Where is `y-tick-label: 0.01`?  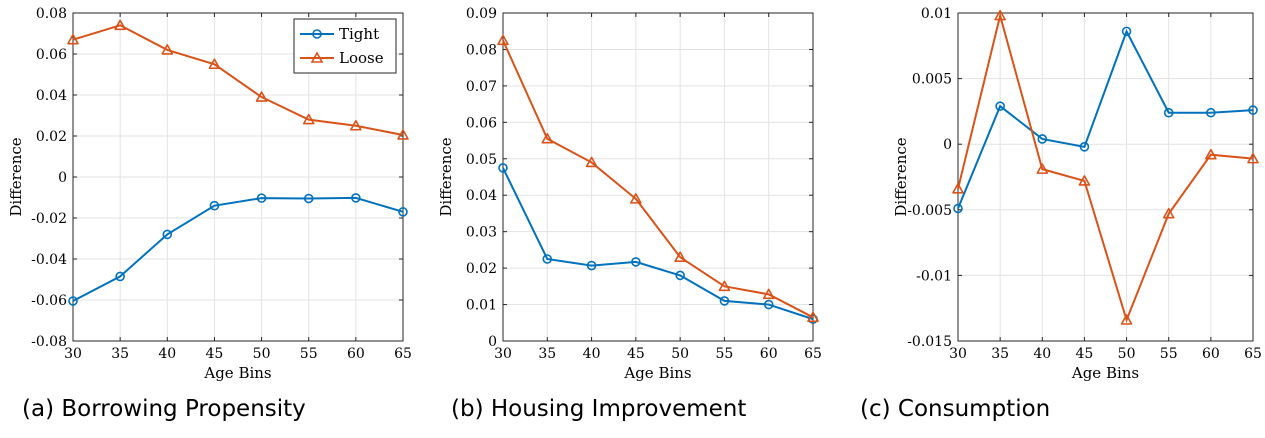
y-tick-label: 0.01 is located at coordinates (936, 14).